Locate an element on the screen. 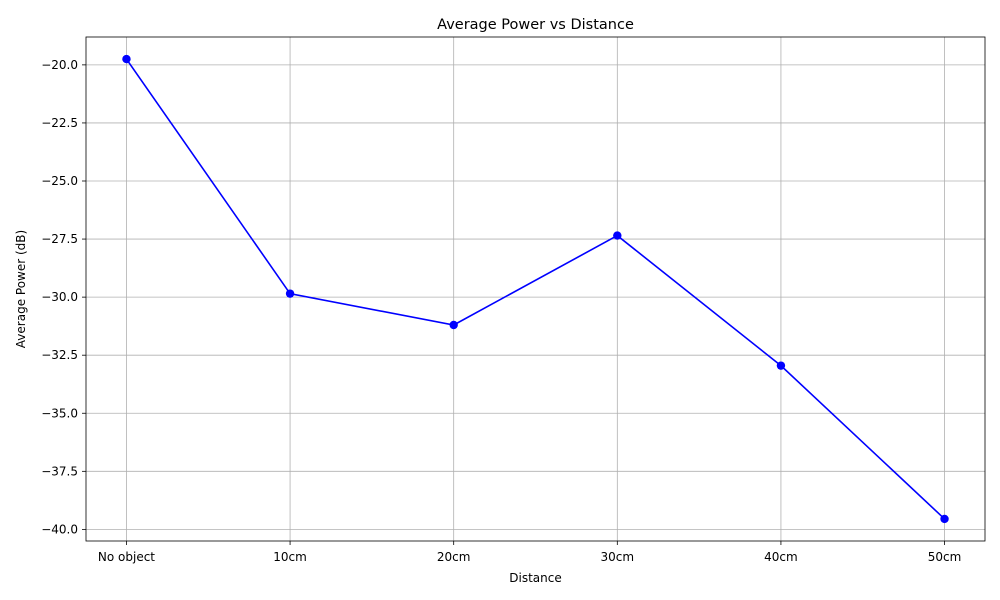  x-axis-label: Distance is located at coordinates (535, 578).